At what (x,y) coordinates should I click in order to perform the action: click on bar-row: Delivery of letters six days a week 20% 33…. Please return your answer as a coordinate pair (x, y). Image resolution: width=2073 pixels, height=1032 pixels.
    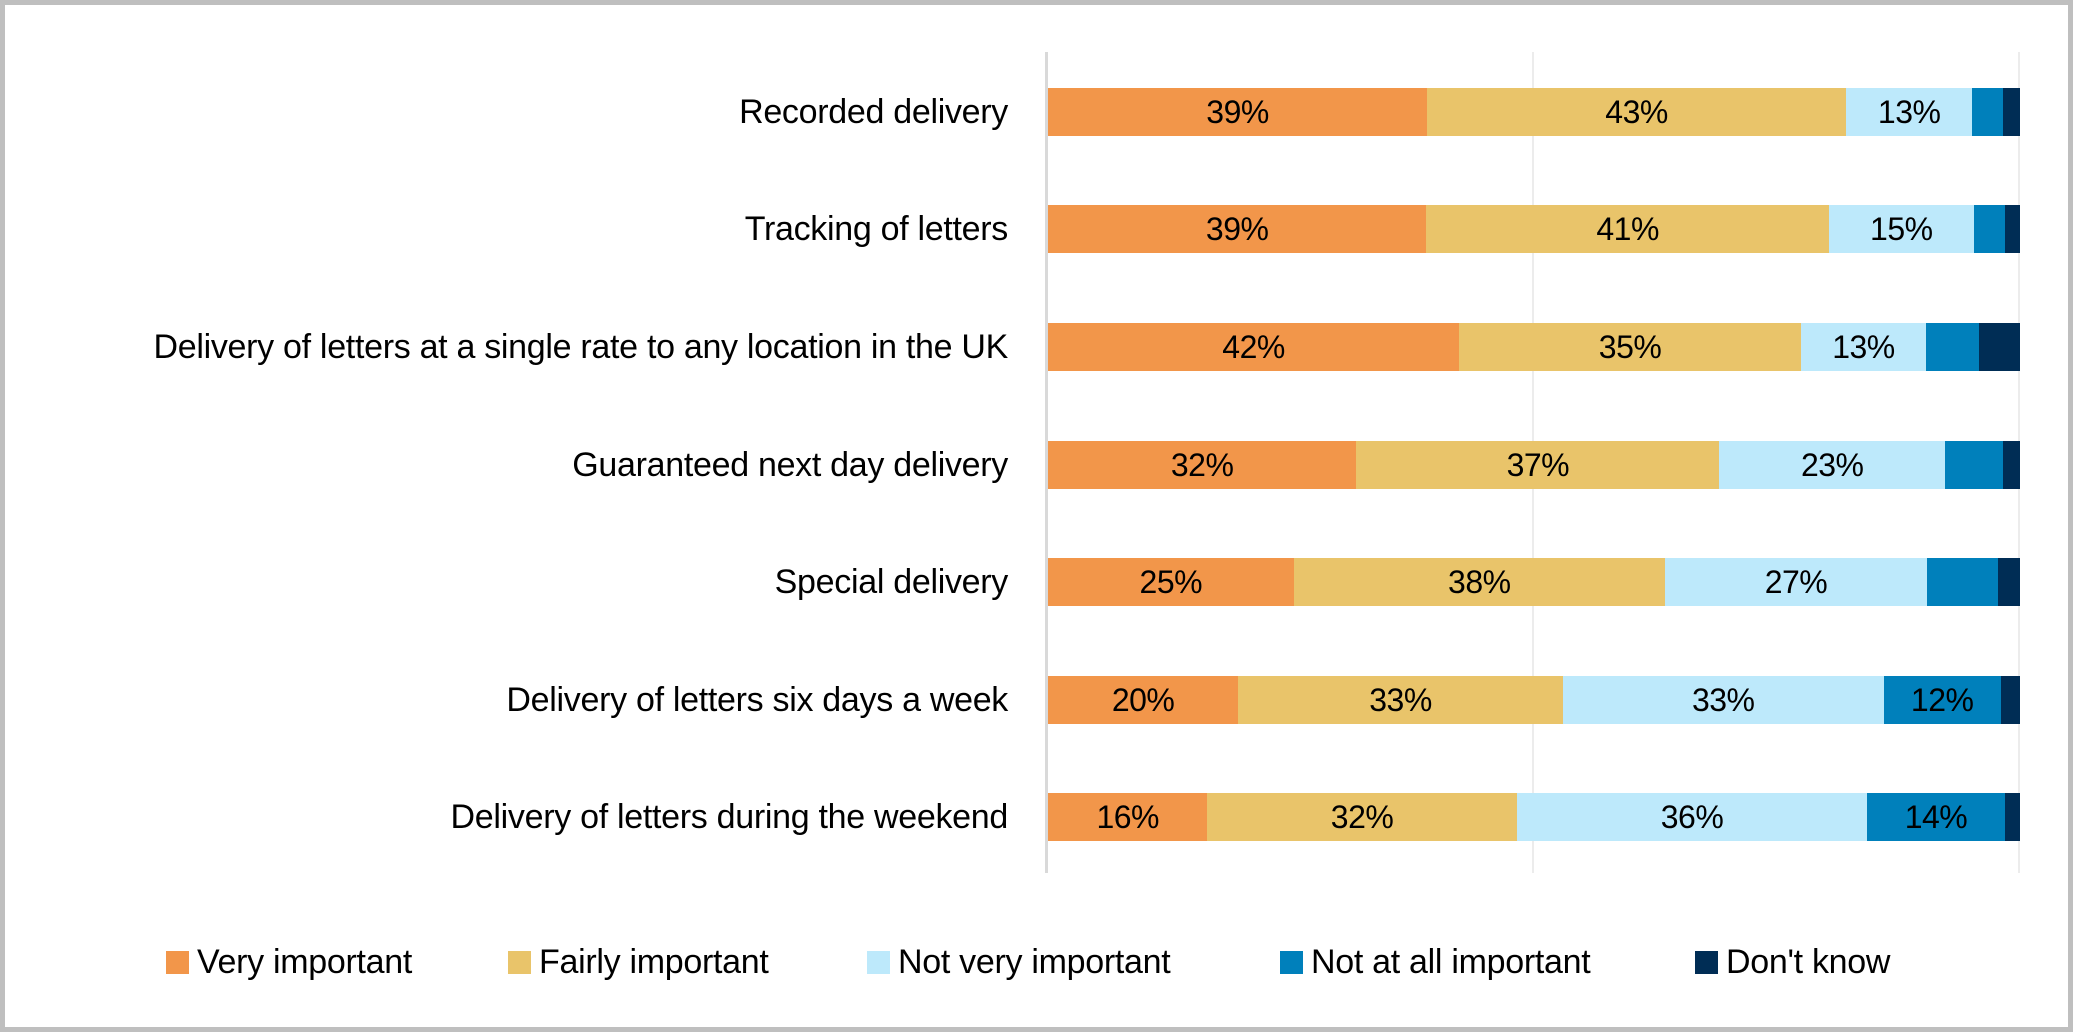
    Looking at the image, I should click on (1036, 700).